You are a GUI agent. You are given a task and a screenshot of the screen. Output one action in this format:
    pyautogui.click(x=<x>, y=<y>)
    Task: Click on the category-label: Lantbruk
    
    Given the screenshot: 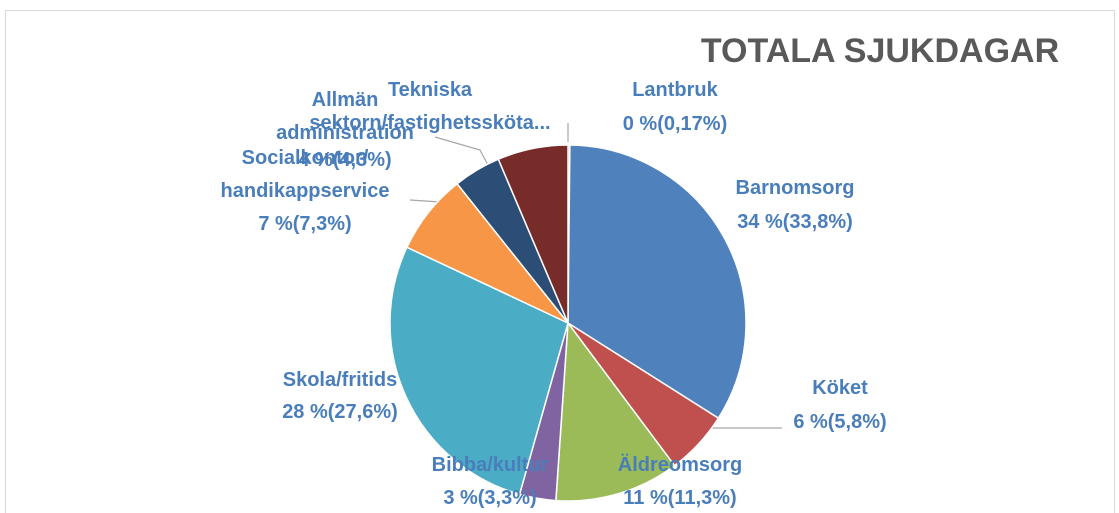 What is the action you would take?
    pyautogui.click(x=675, y=90)
    